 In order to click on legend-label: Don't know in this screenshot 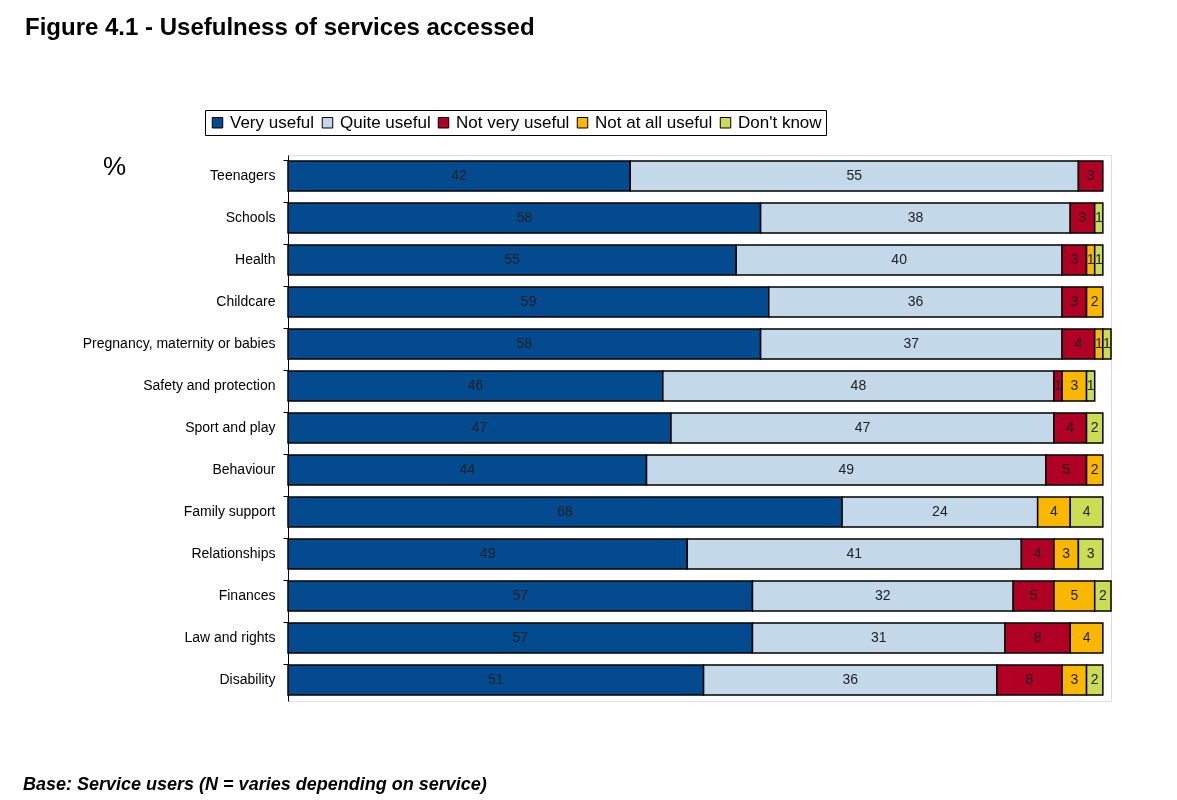, I will do `click(780, 122)`.